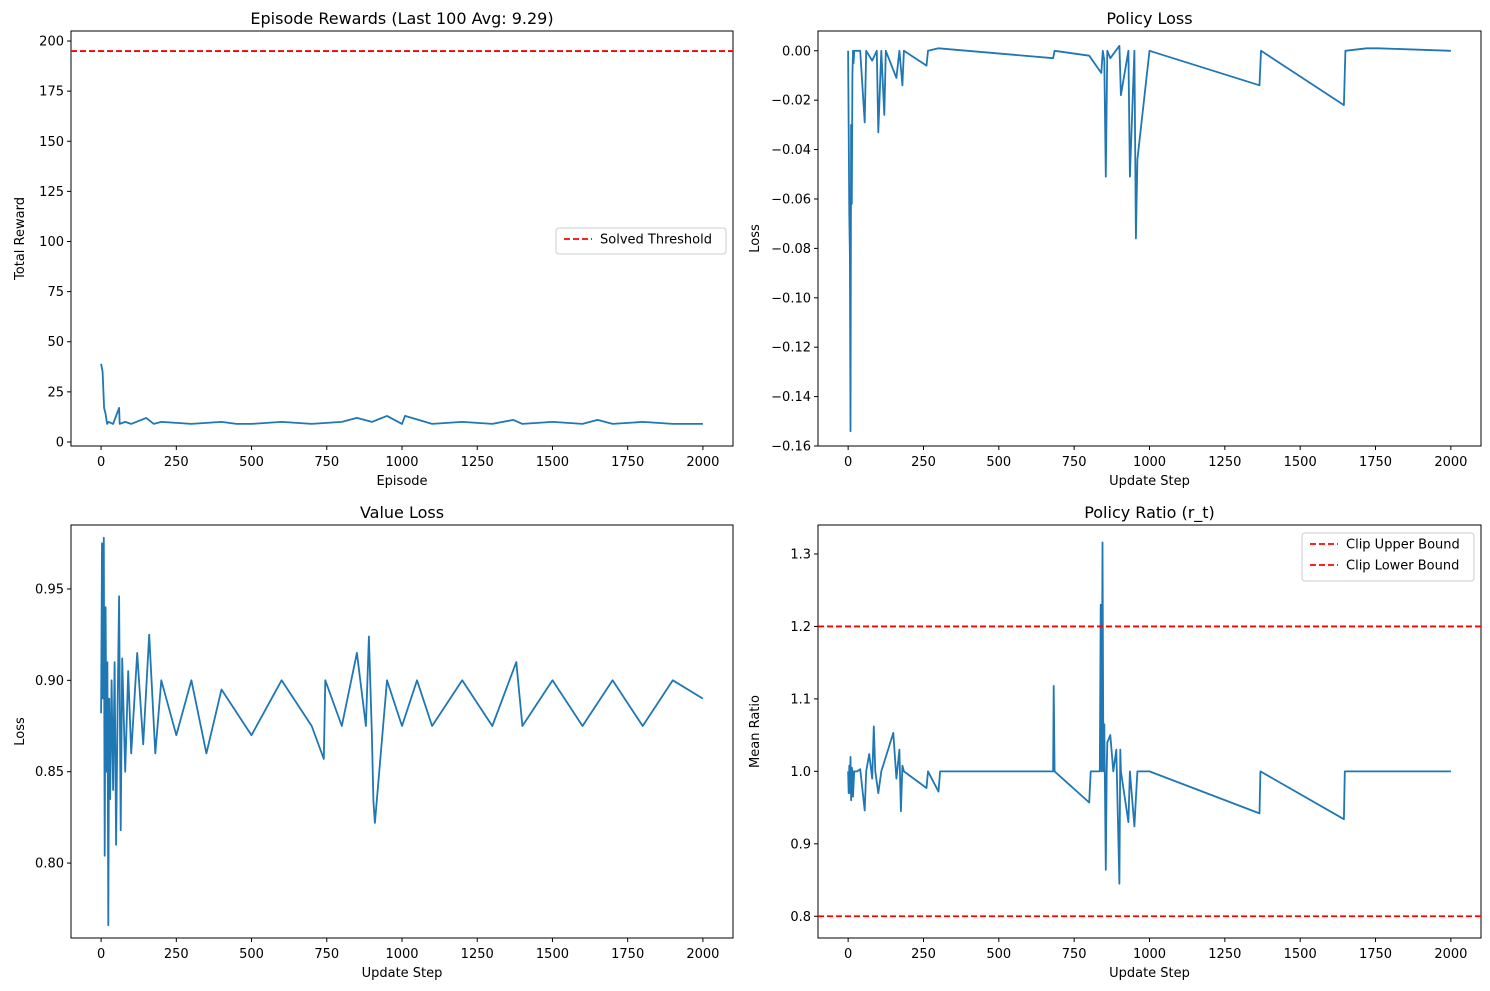  Describe the element at coordinates (51, 192) in the screenshot. I see `y-tick-label: 125` at that location.